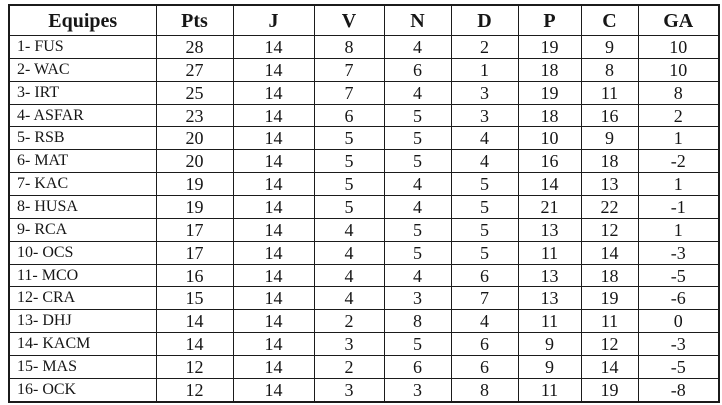 The width and height of the screenshot is (722, 405). What do you see at coordinates (484, 298) in the screenshot?
I see `stat-cell: 7` at bounding box center [484, 298].